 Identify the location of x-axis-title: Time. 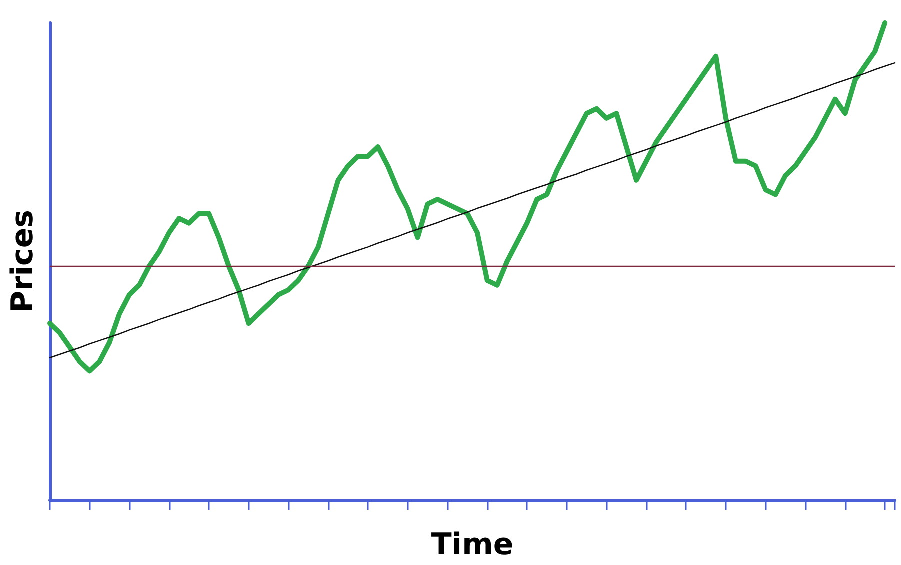
(472, 545).